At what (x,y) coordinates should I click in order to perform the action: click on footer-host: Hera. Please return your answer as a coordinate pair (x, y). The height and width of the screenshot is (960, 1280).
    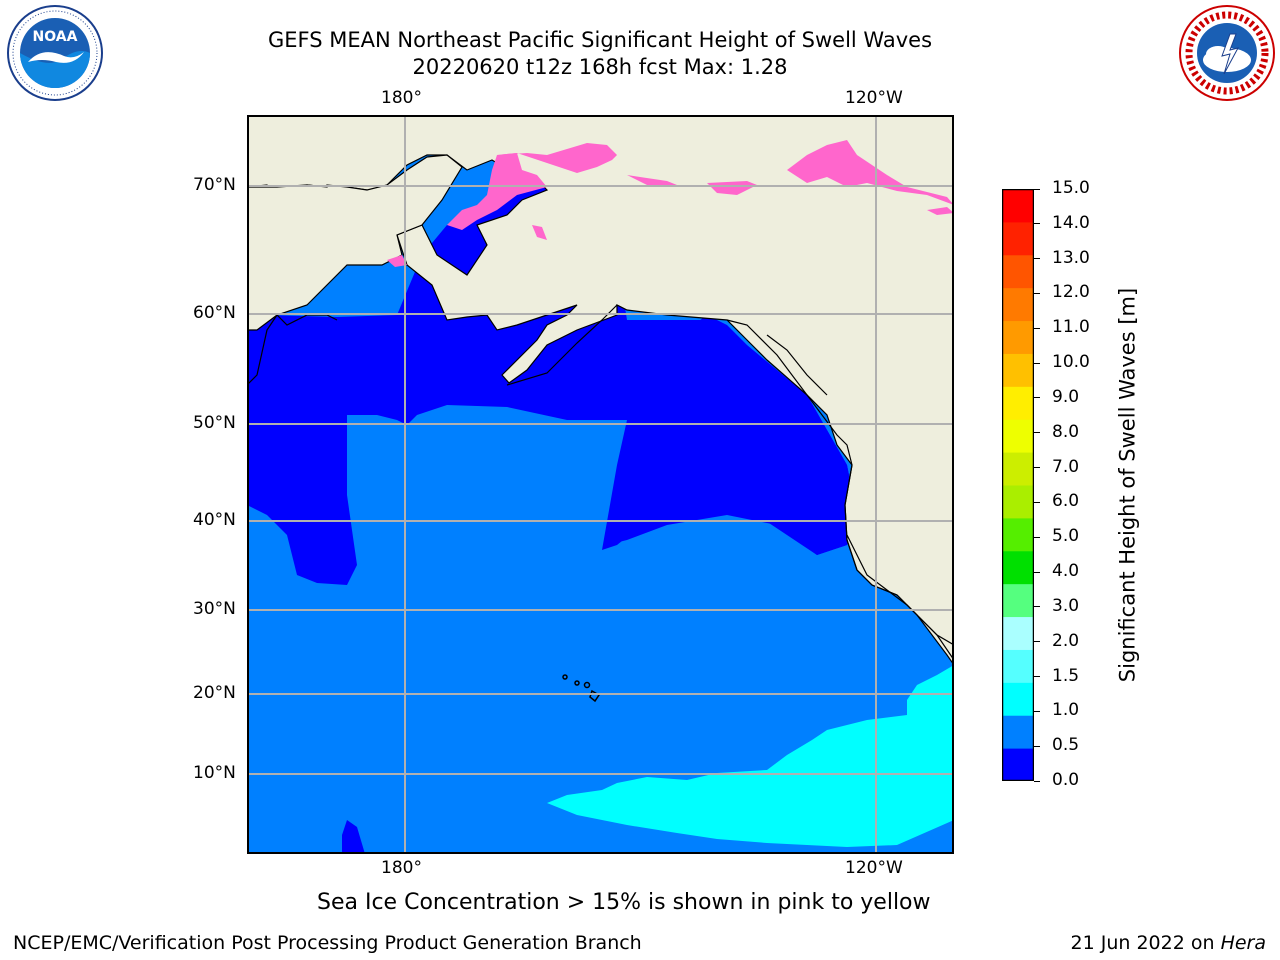
    Looking at the image, I should click on (1243, 943).